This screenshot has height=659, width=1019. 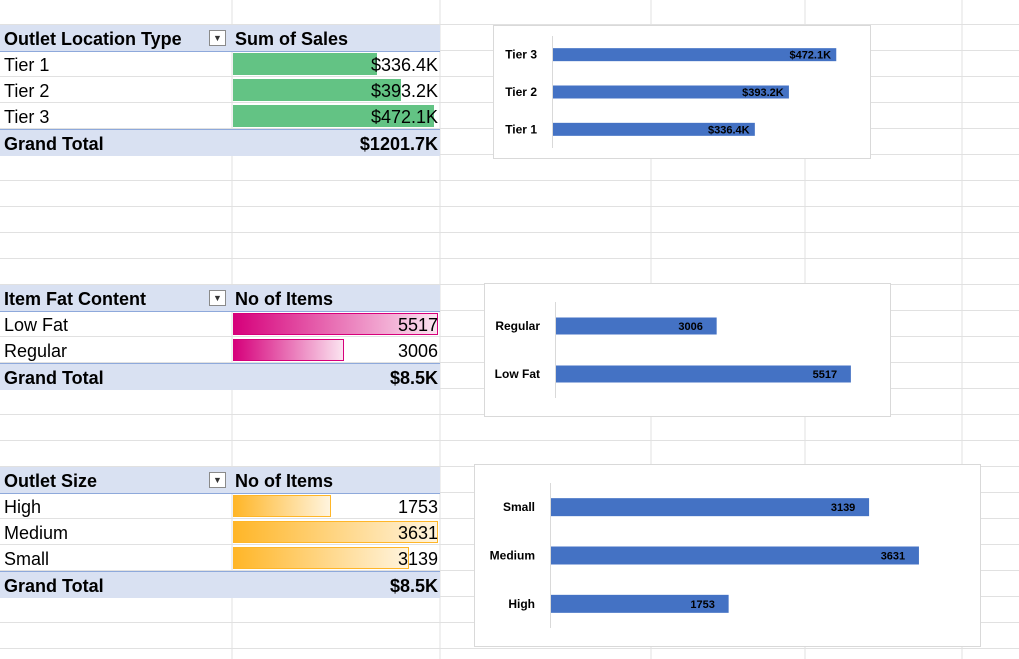 I want to click on row-label: Medium, so click(x=36, y=533).